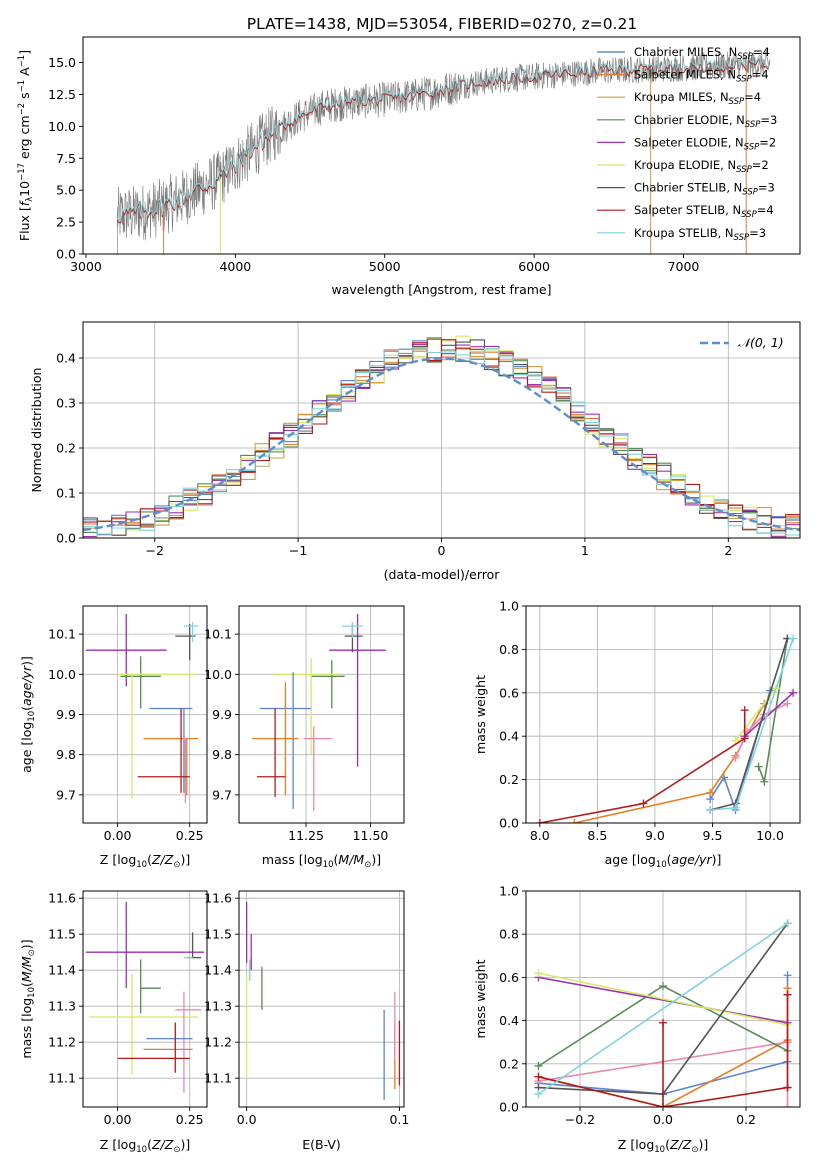 The width and height of the screenshot is (819, 1170). What do you see at coordinates (66, 222) in the screenshot?
I see `y-tick-label: 2.5` at bounding box center [66, 222].